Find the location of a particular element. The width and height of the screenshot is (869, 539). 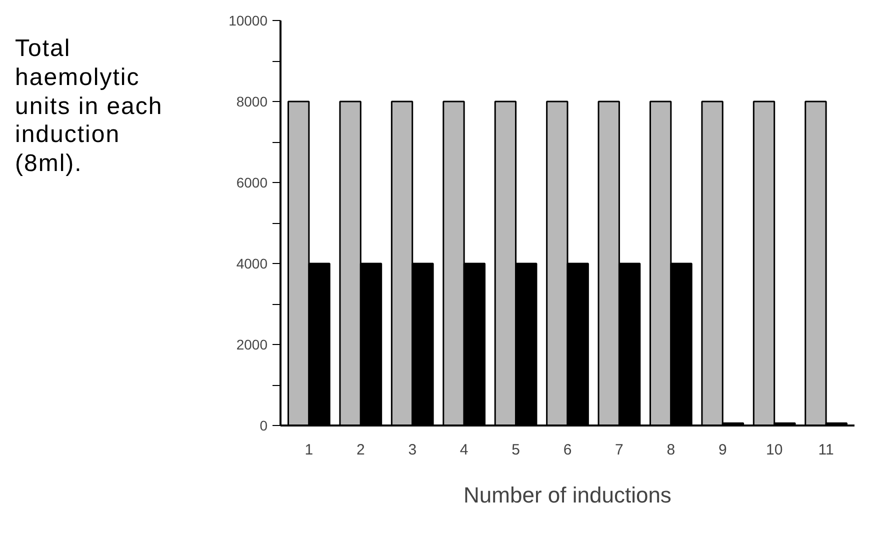

x-tick-label: 9 is located at coordinates (722, 450).